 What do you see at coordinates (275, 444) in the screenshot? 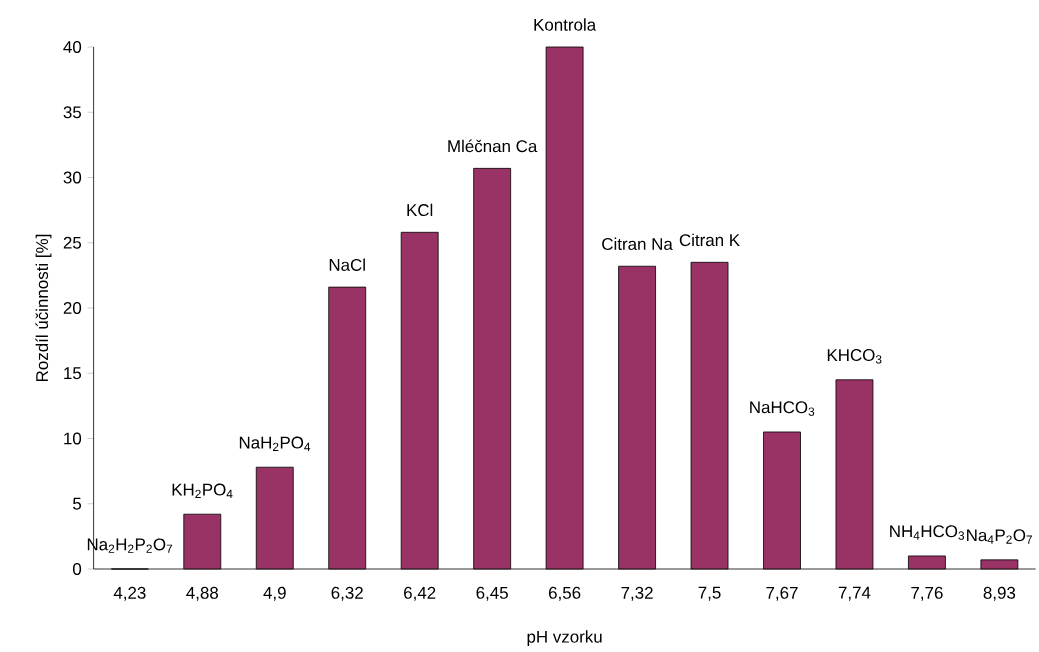
I see `annotation: NaH$_{2}$PO$_{4}$` at bounding box center [275, 444].